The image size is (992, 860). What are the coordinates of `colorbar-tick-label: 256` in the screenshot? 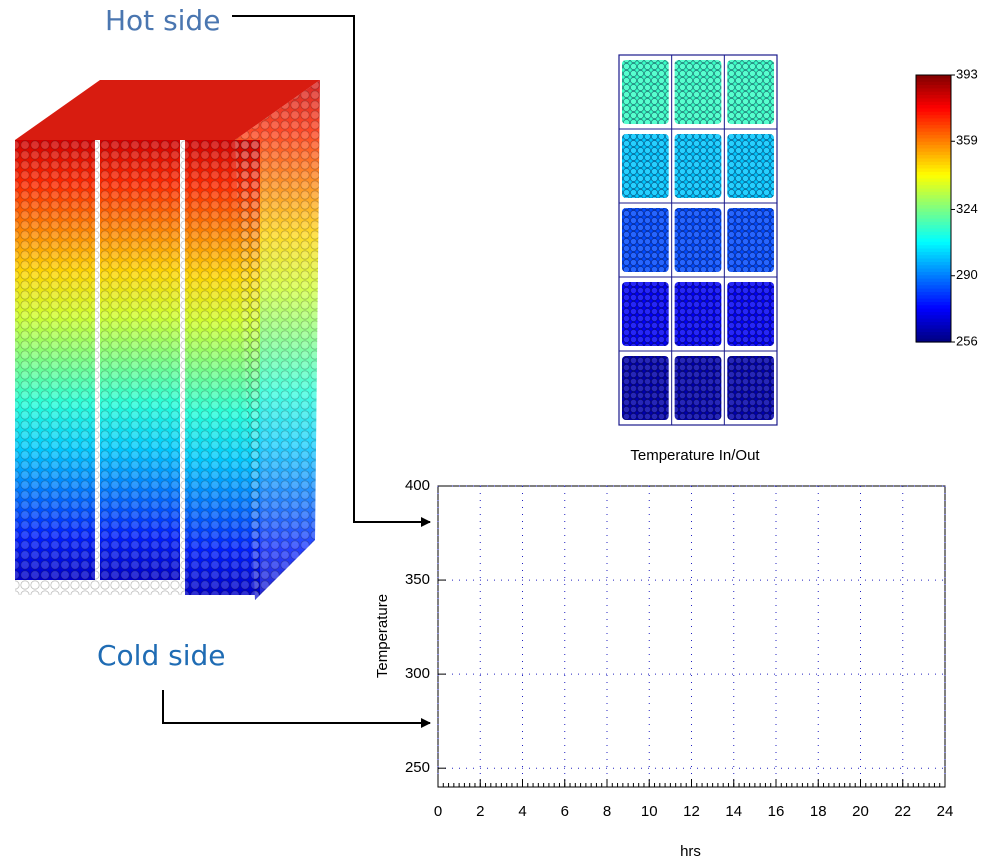 It's located at (967, 340).